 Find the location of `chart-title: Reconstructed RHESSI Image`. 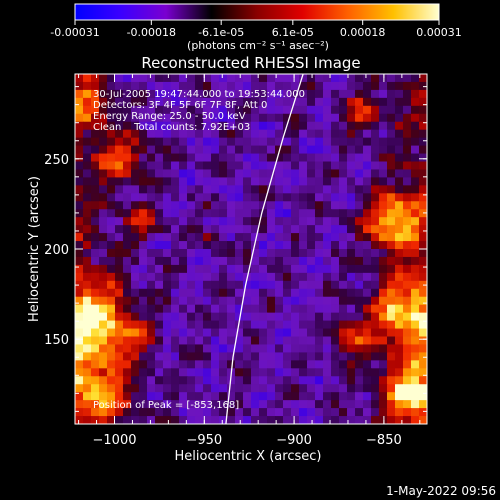

chart-title: Reconstructed RHESSI Image is located at coordinates (250, 63).